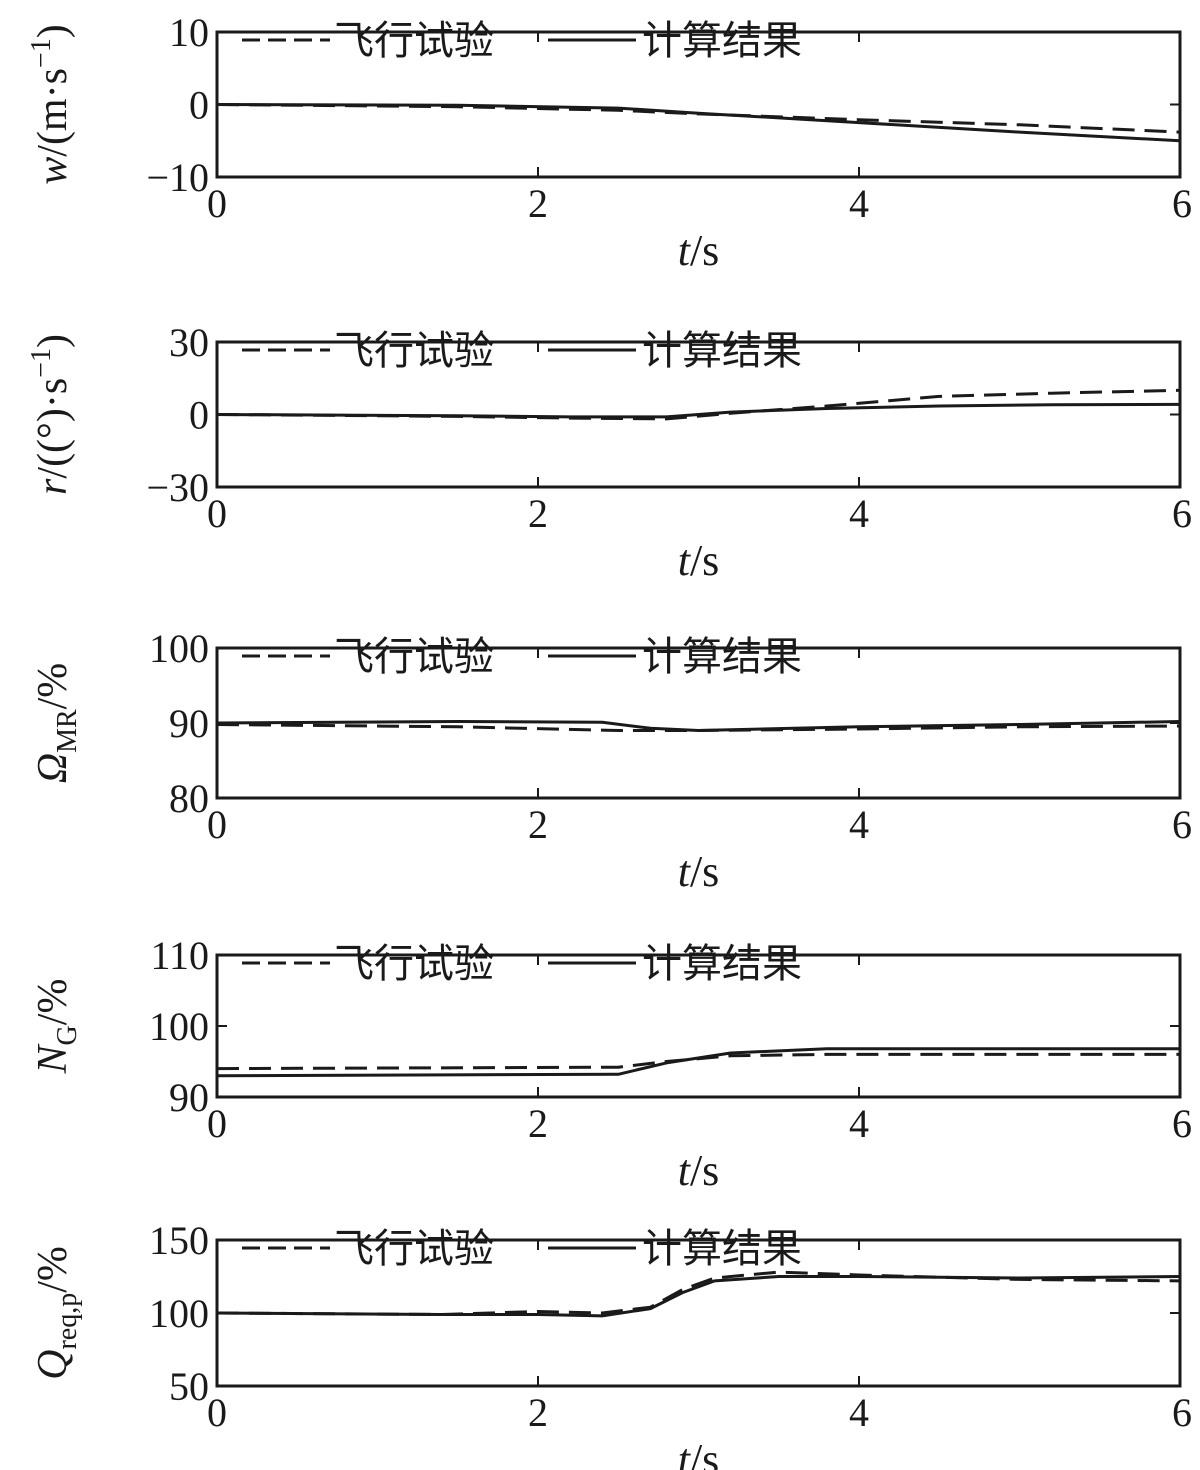 The height and width of the screenshot is (1470, 1200). Describe the element at coordinates (189, 342) in the screenshot. I see `y-tick-label: 30` at that location.